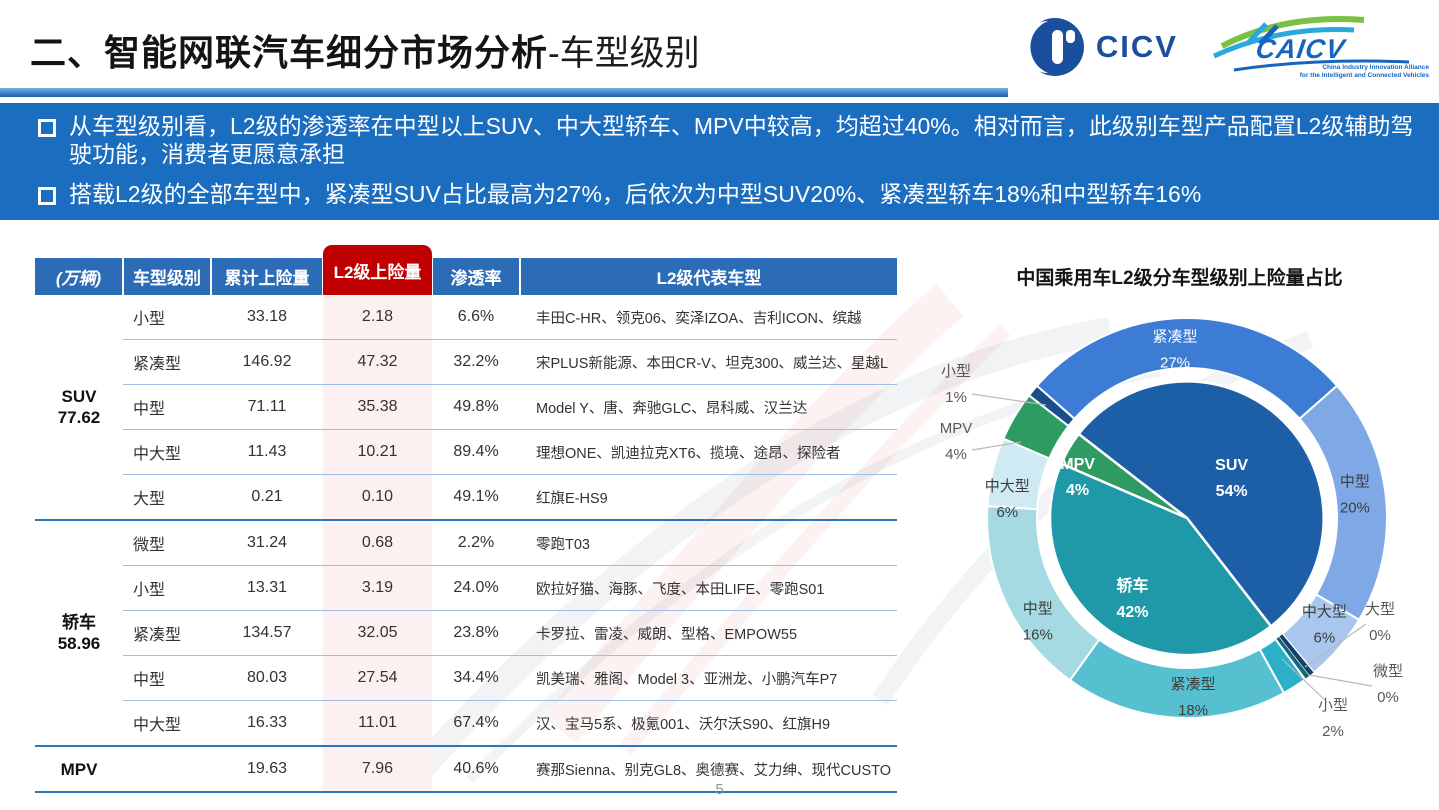 This screenshot has width=1439, height=810. Describe the element at coordinates (708, 276) in the screenshot. I see `col-header-models: L2级代表车型` at that location.